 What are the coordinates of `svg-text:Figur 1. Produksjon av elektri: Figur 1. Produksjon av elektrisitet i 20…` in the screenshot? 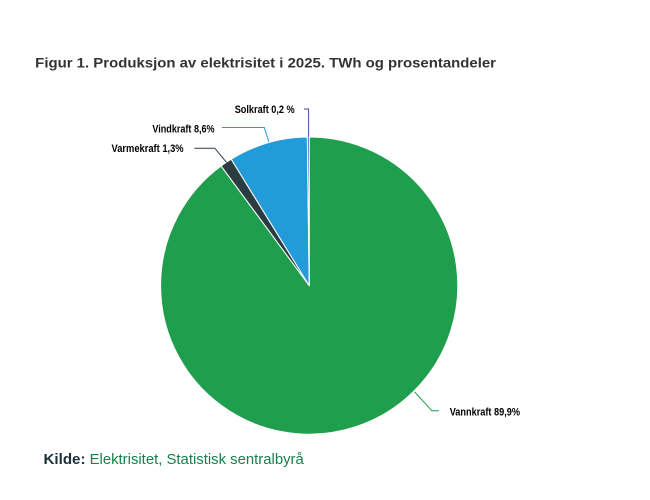 It's located at (266, 62).